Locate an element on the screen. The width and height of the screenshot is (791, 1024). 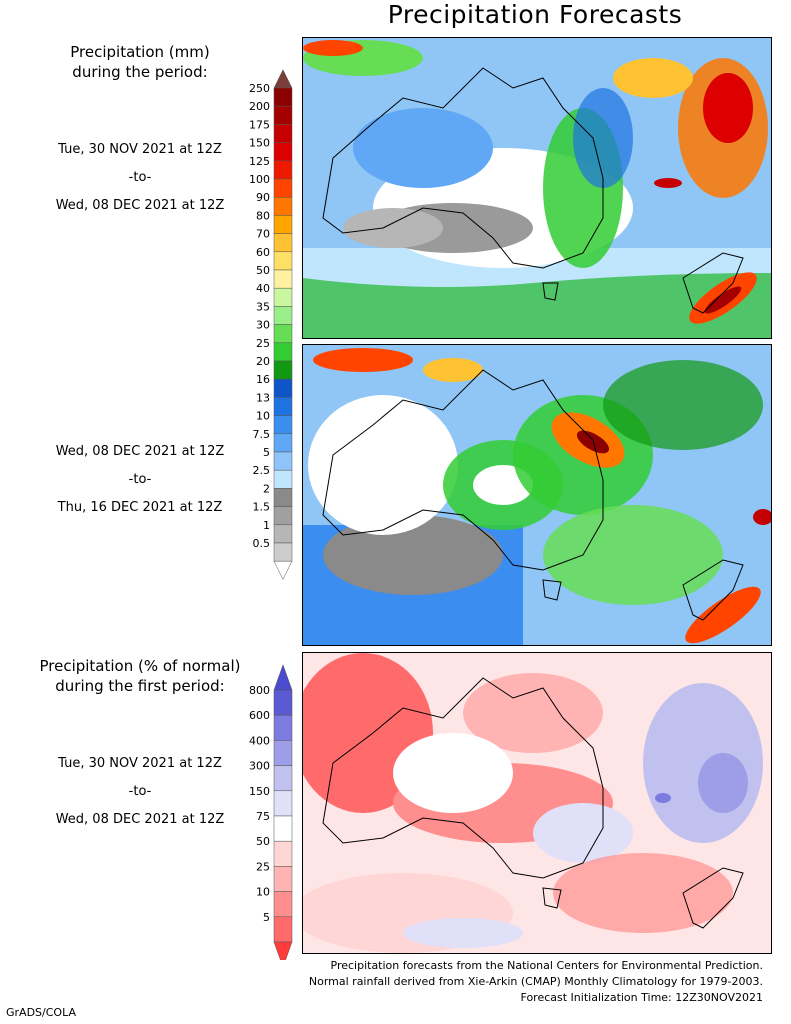
pct-colorbar-tick-label: 10 is located at coordinates (263, 892).